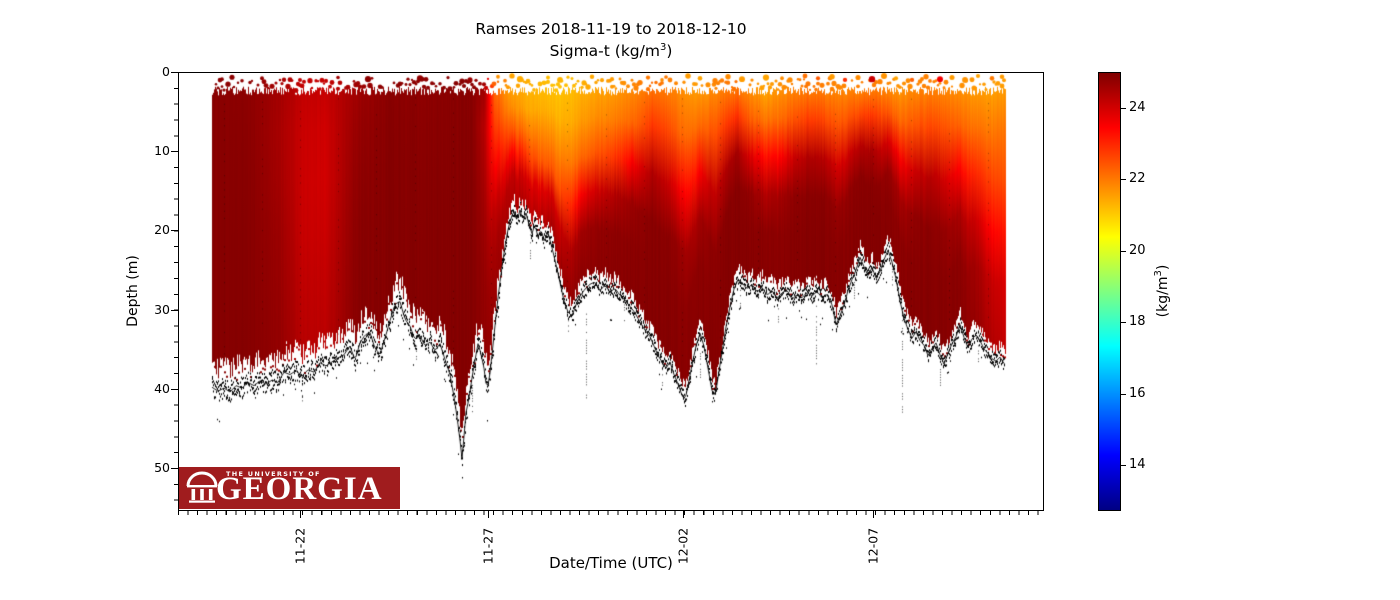  Describe the element at coordinates (1109, 291) in the screenshot. I see `colorbar` at that location.